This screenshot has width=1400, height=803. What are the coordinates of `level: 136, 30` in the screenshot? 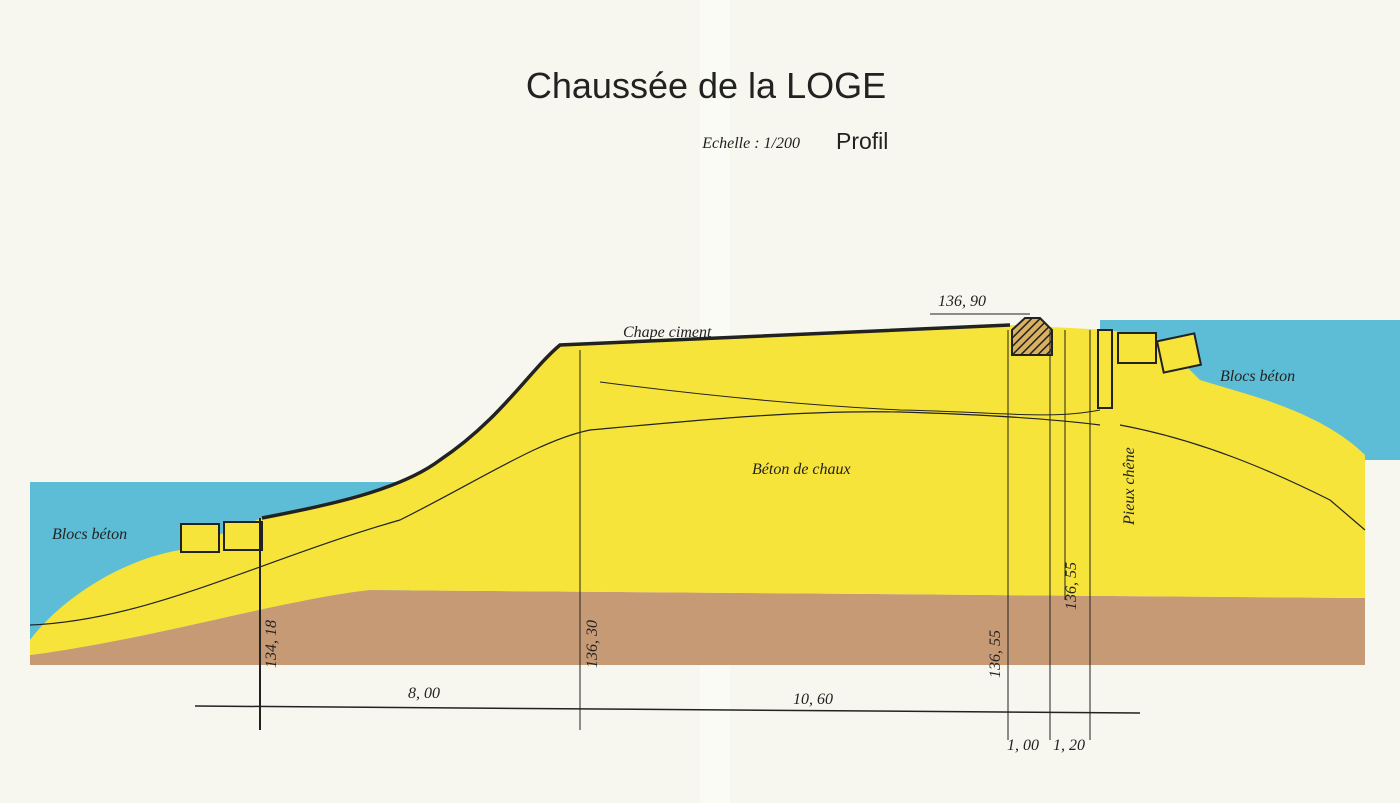 It's located at (592, 644).